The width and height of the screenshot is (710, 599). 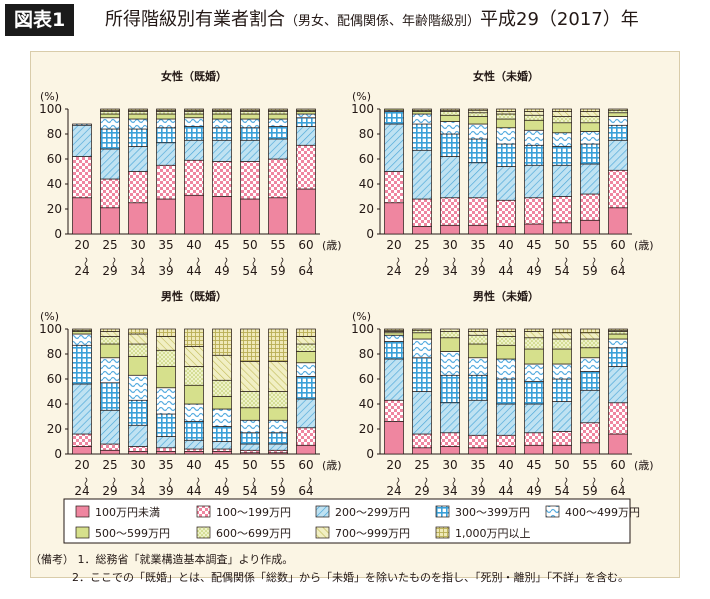 What do you see at coordinates (195, 19) in the screenshot?
I see `title-main: 所得階級別有業者割合` at bounding box center [195, 19].